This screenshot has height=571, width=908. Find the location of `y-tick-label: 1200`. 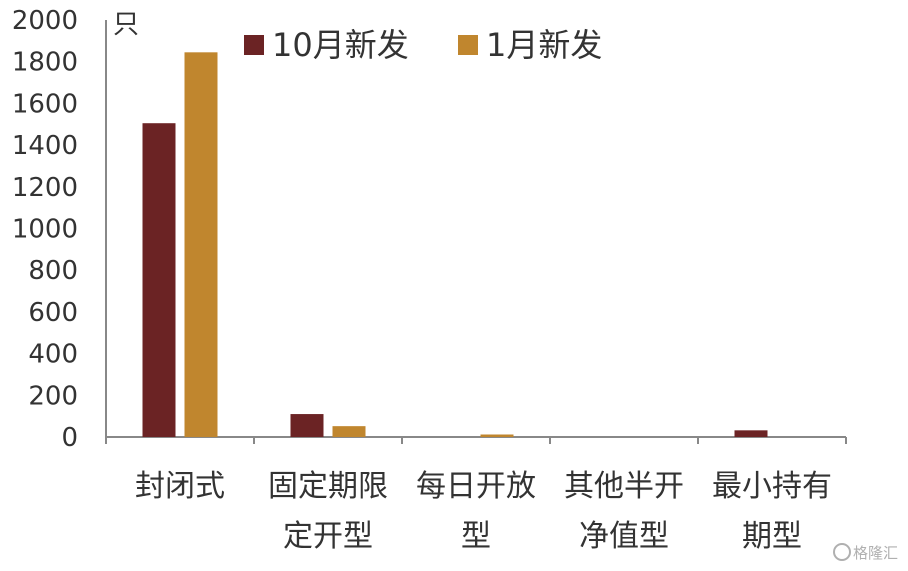

y-tick-label: 1200 is located at coordinates (45, 188).